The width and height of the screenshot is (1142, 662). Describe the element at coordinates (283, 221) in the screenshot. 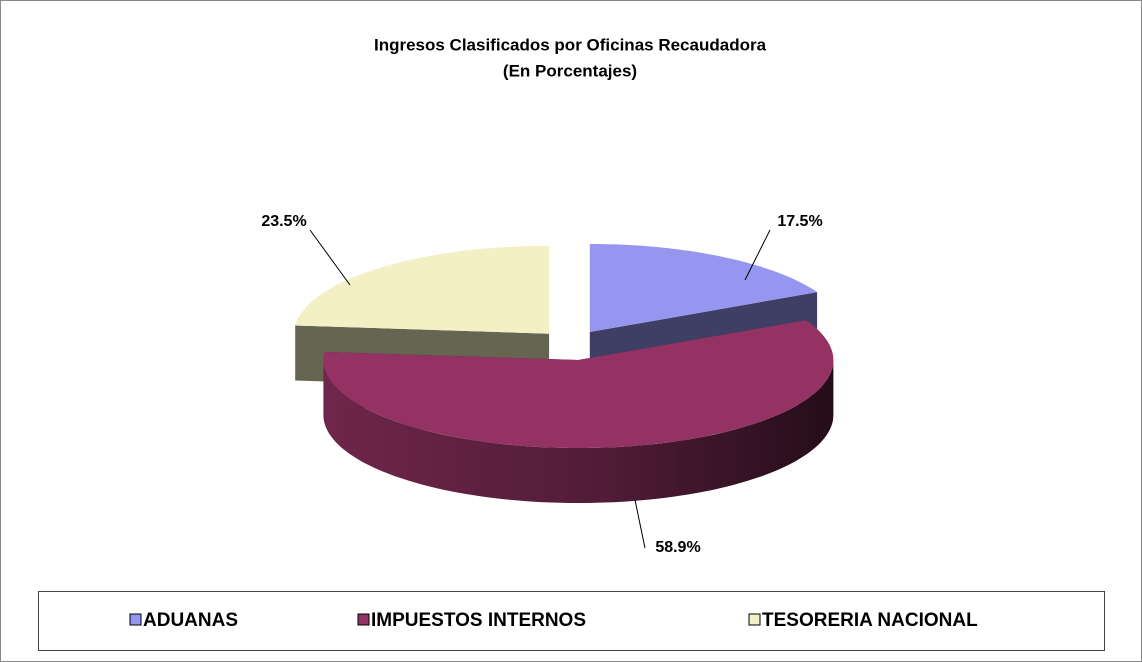

I see `data-label: 23.5%` at that location.